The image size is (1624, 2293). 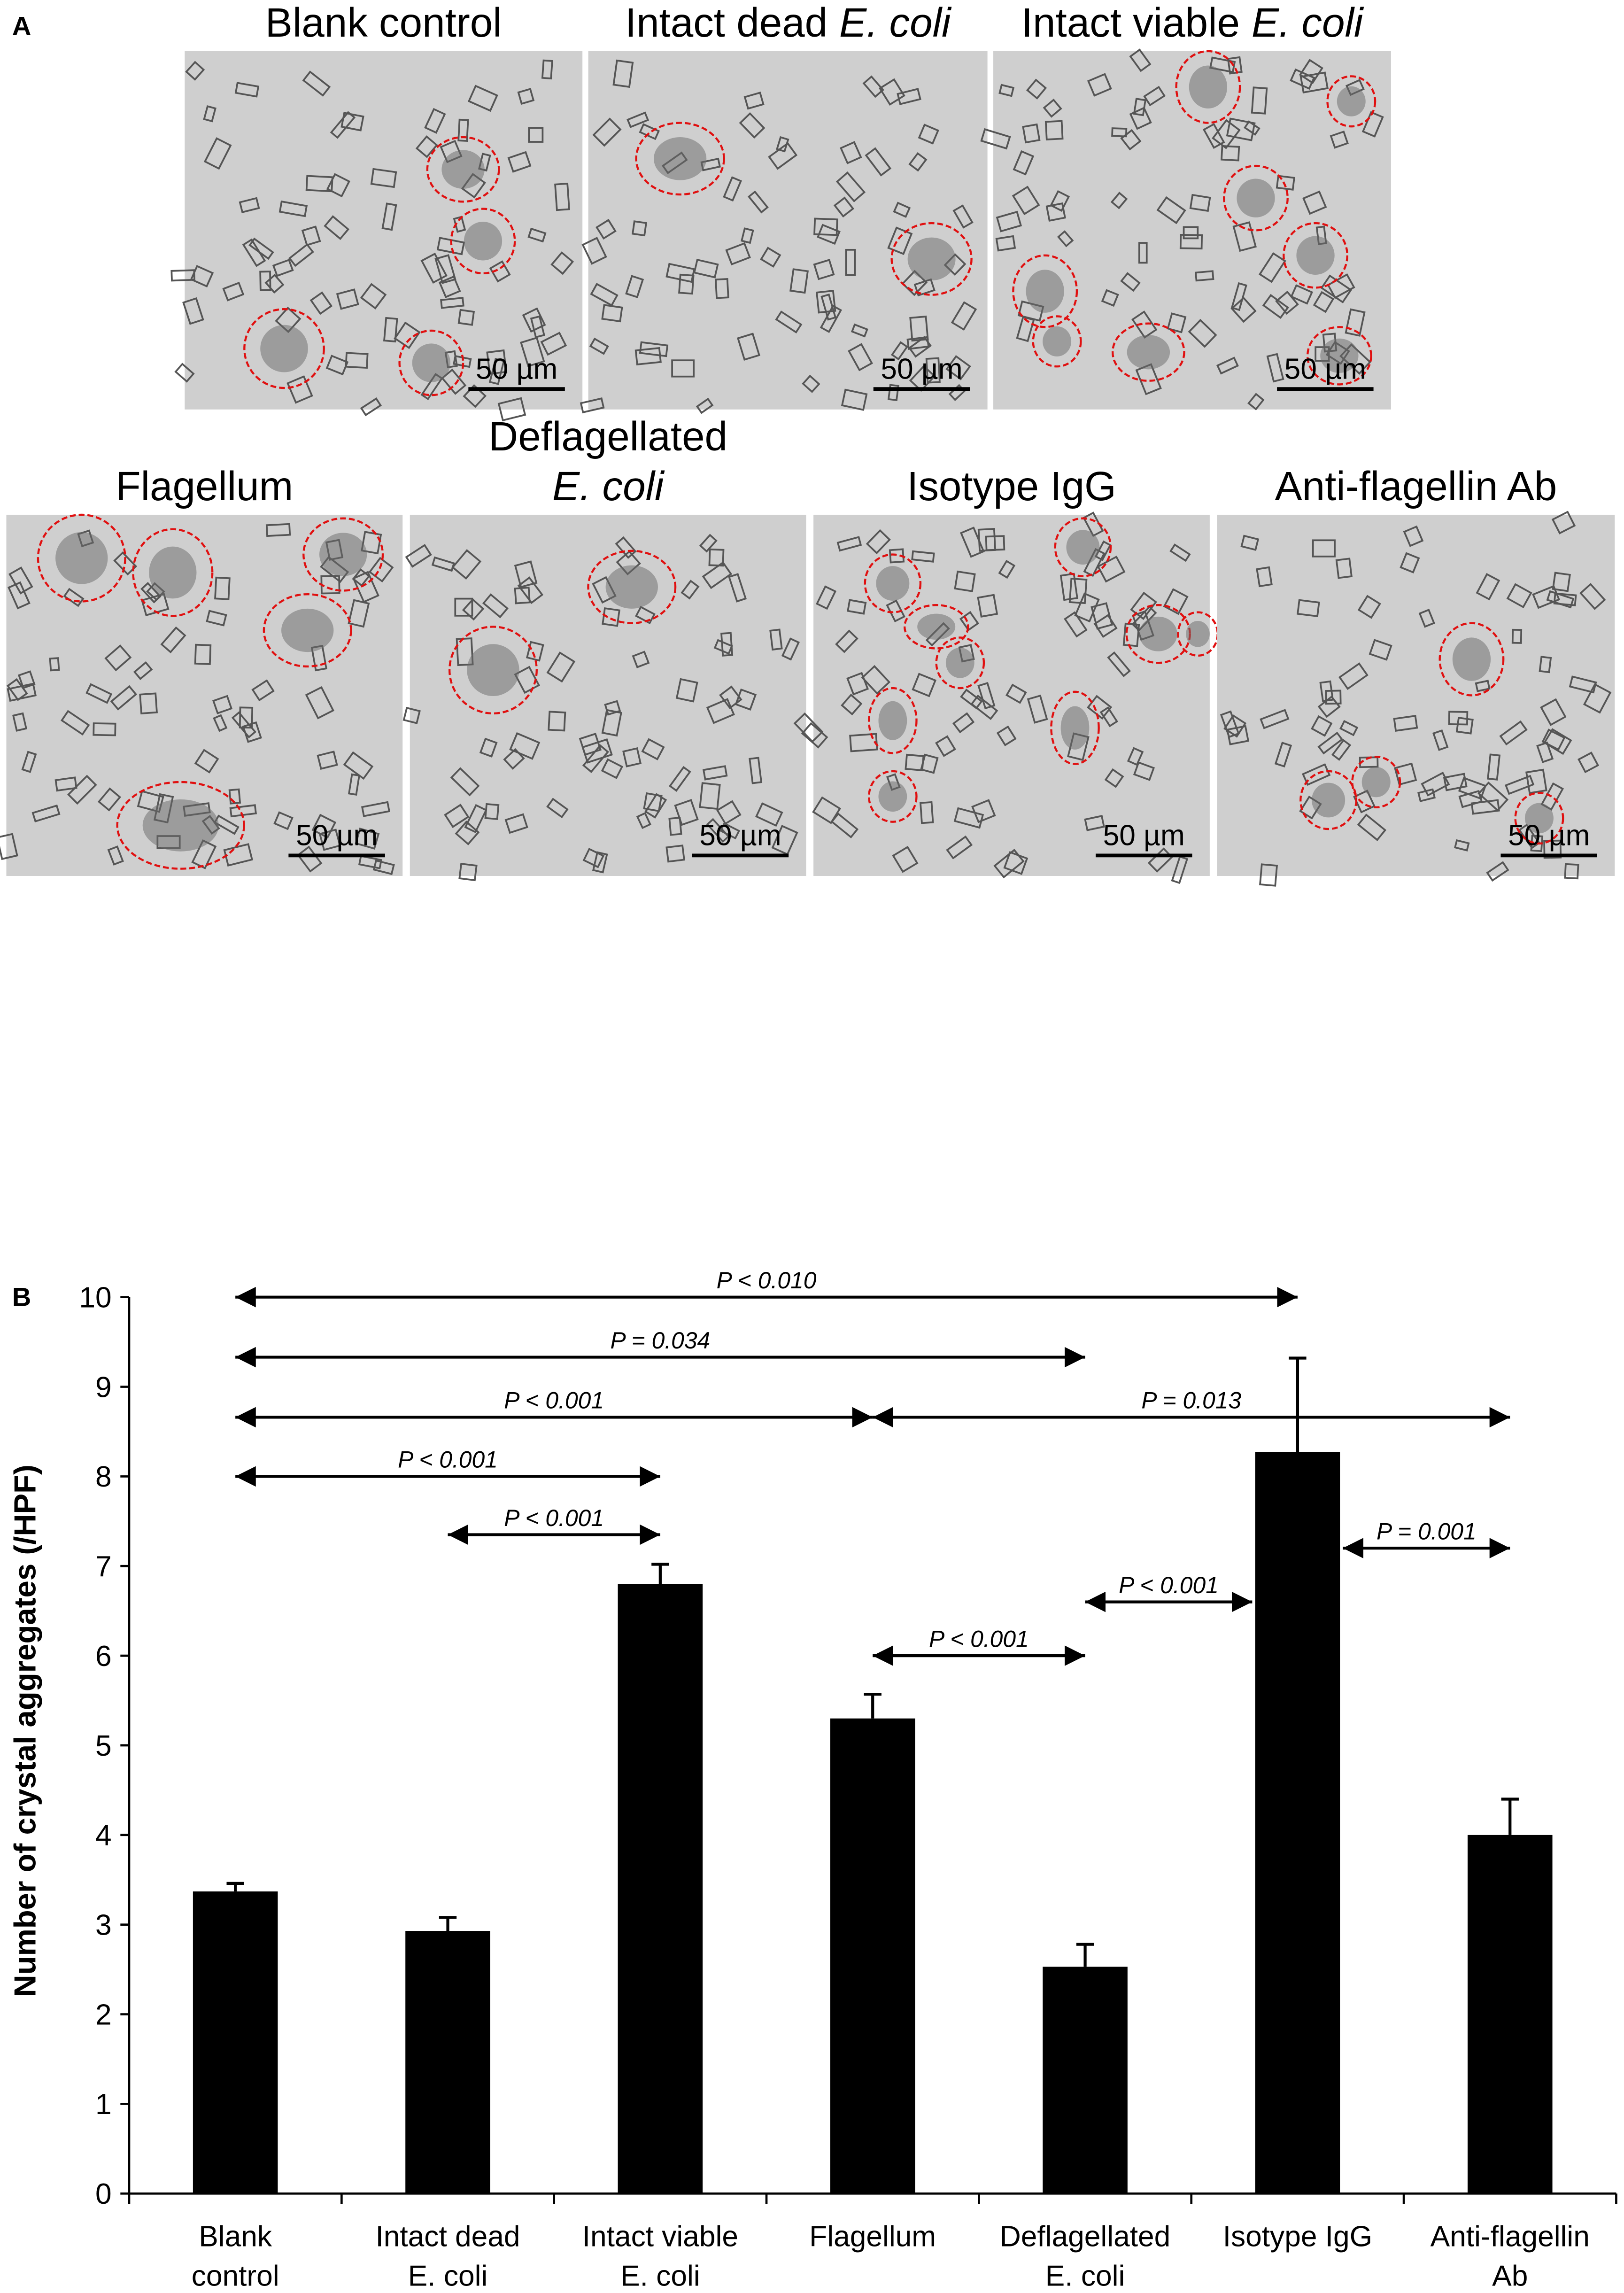 What do you see at coordinates (448, 1460) in the screenshot?
I see `comparison-label: P < 0.001` at bounding box center [448, 1460].